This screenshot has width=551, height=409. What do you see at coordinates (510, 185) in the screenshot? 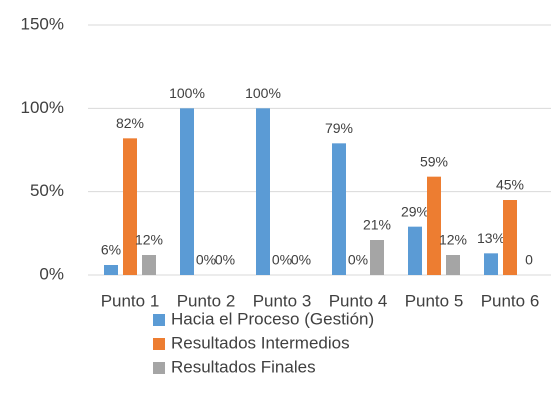
I see `data-label: 45%` at bounding box center [510, 185].